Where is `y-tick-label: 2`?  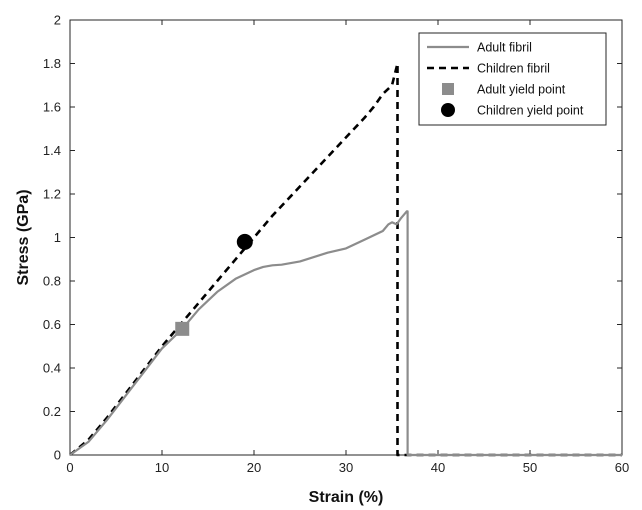
y-tick-label: 2 is located at coordinates (57, 20).